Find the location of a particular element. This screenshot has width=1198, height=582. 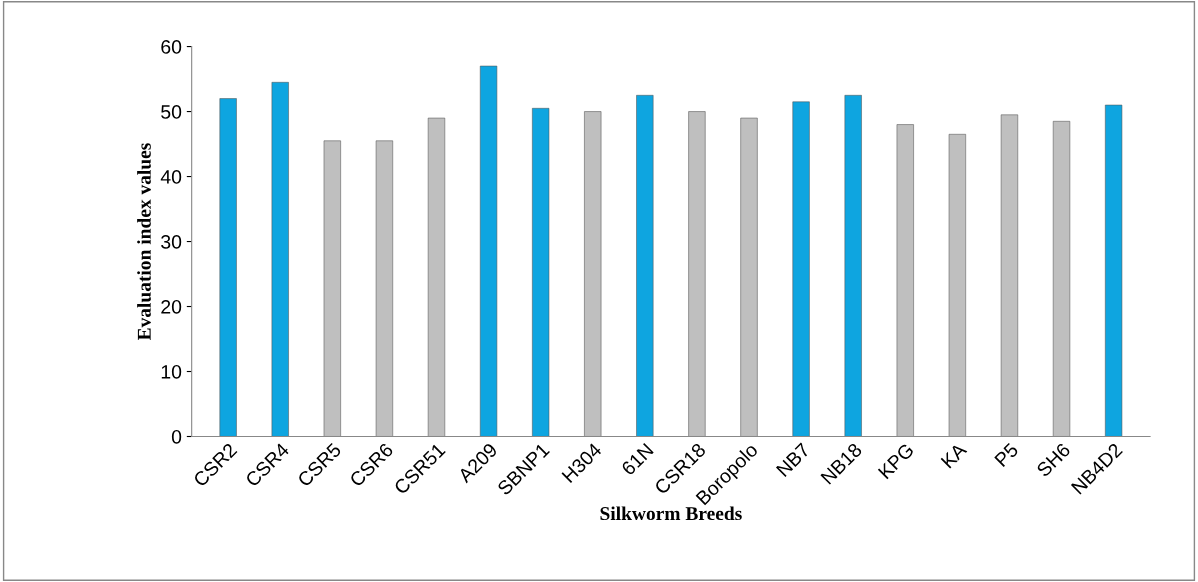

x-tick-label: KA is located at coordinates (954, 455).